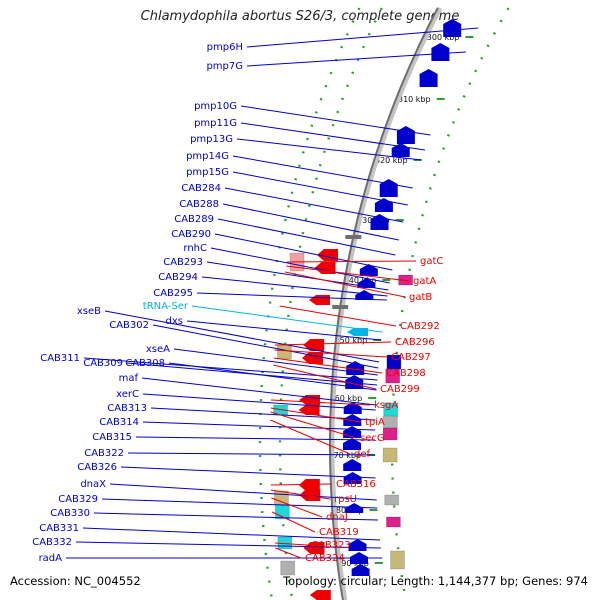 Image resolution: width=600 pixels, height=600 pixels. What do you see at coordinates (104, 453) in the screenshot?
I see `forward-gene-label: CAB322` at bounding box center [104, 453].